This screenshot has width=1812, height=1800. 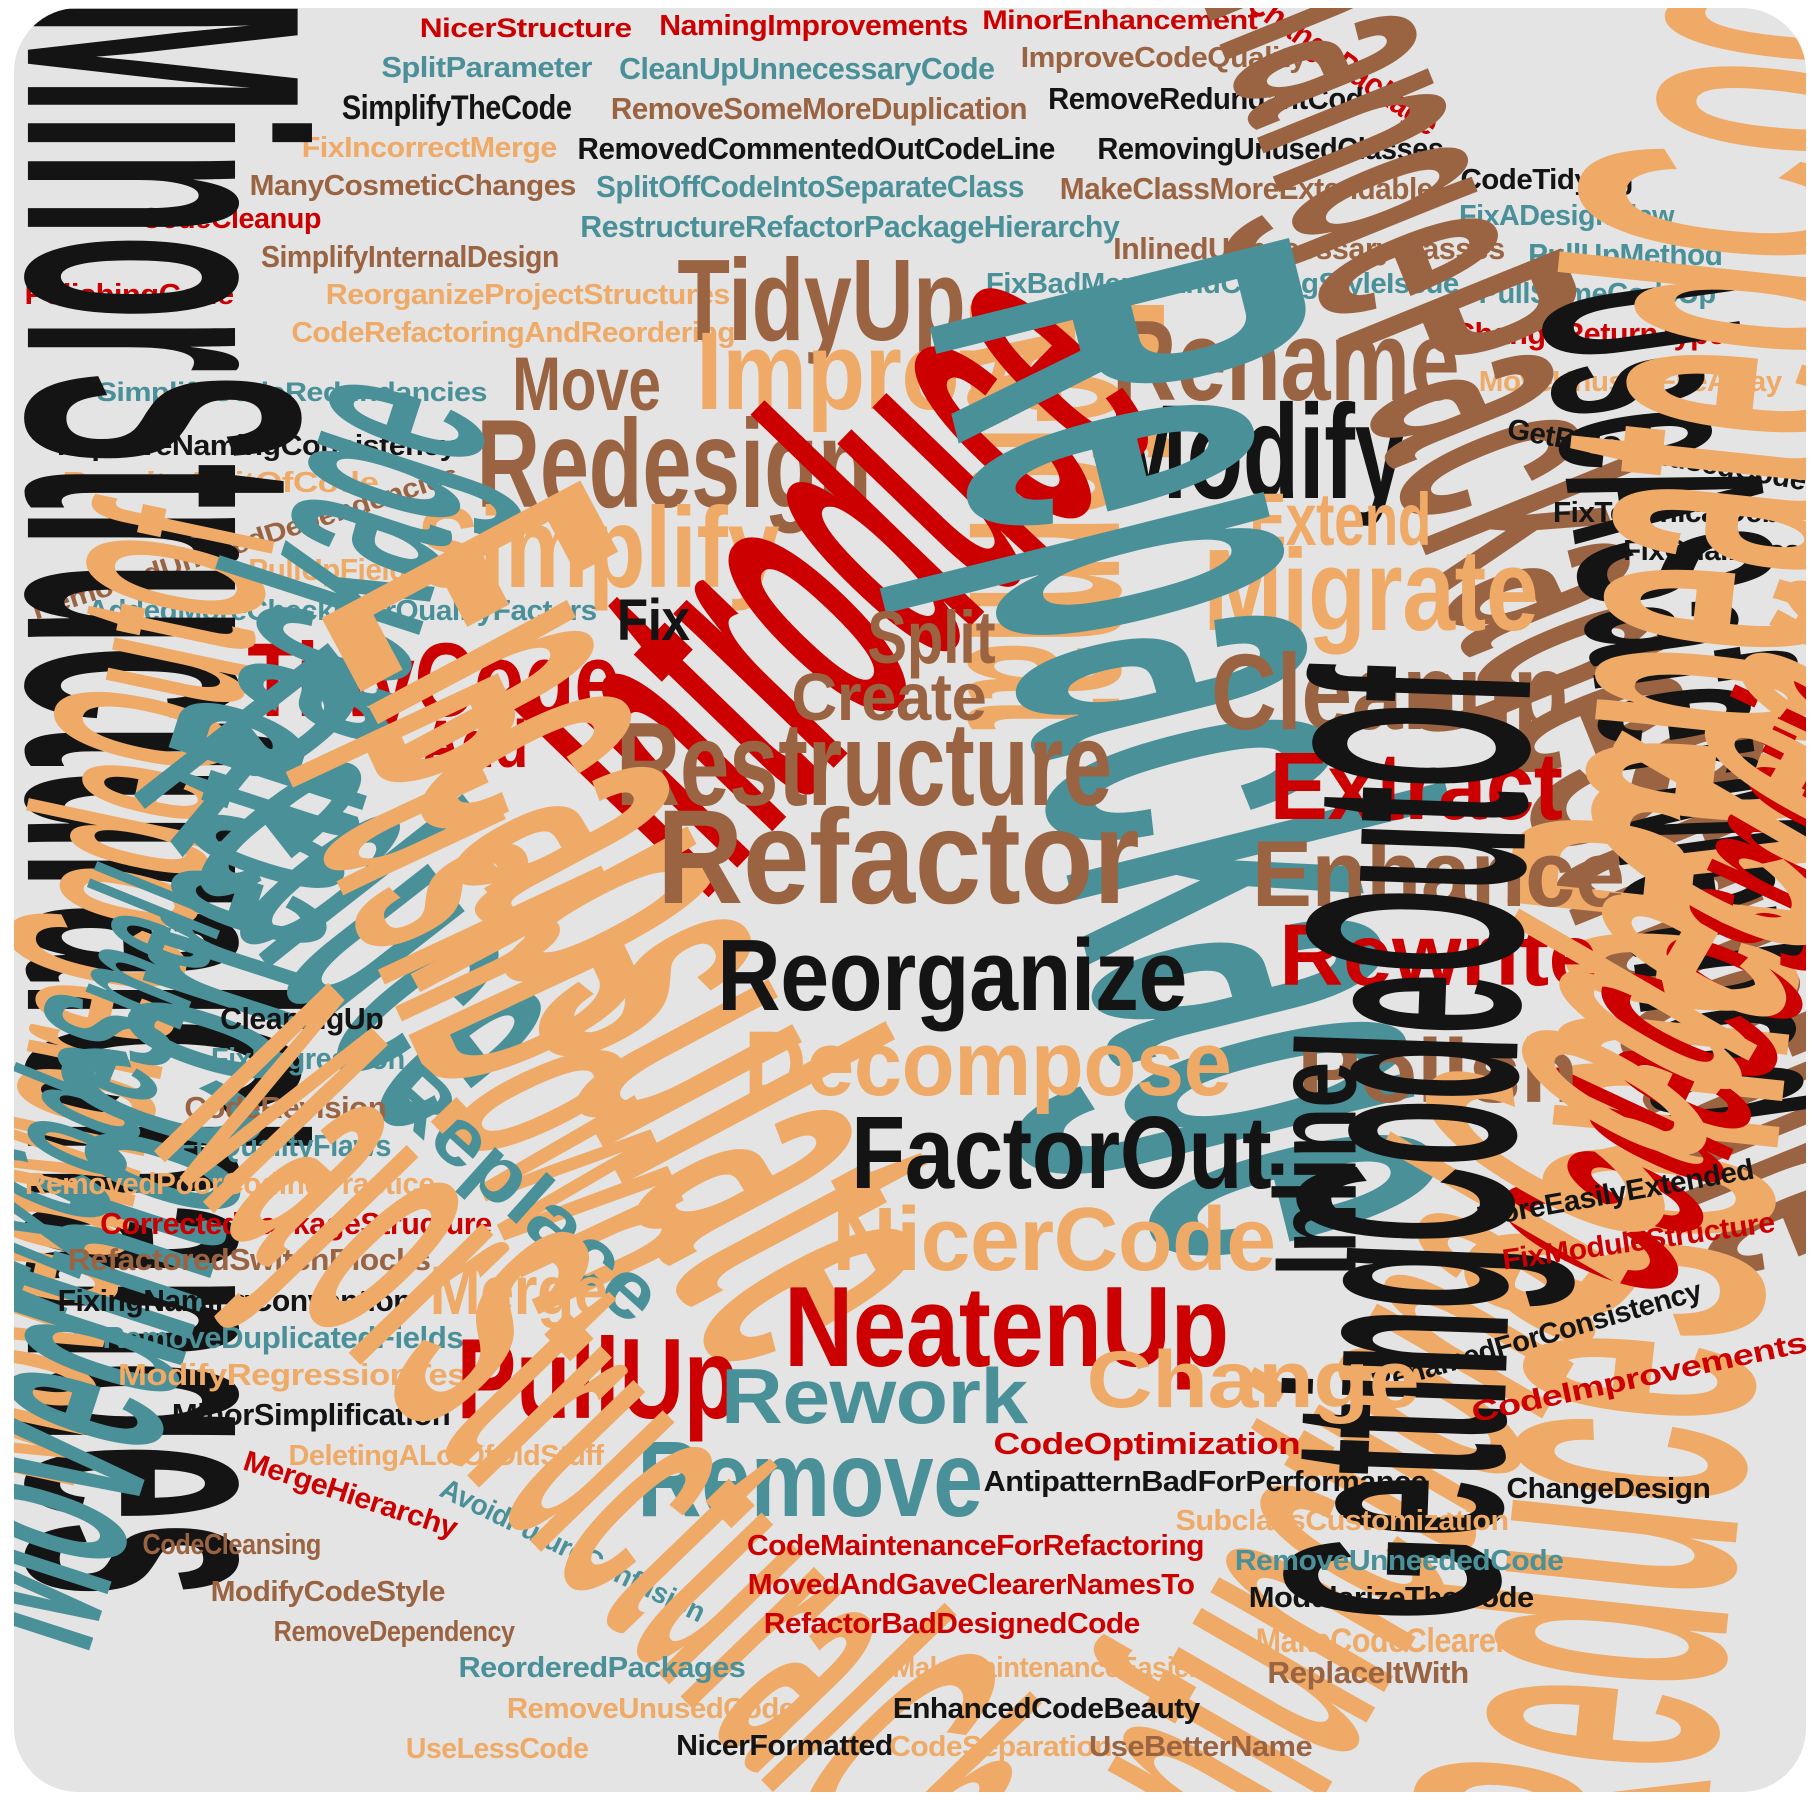 What do you see at coordinates (1342, 1520) in the screenshot?
I see `word-subclass-customization: SubclassCustomization` at bounding box center [1342, 1520].